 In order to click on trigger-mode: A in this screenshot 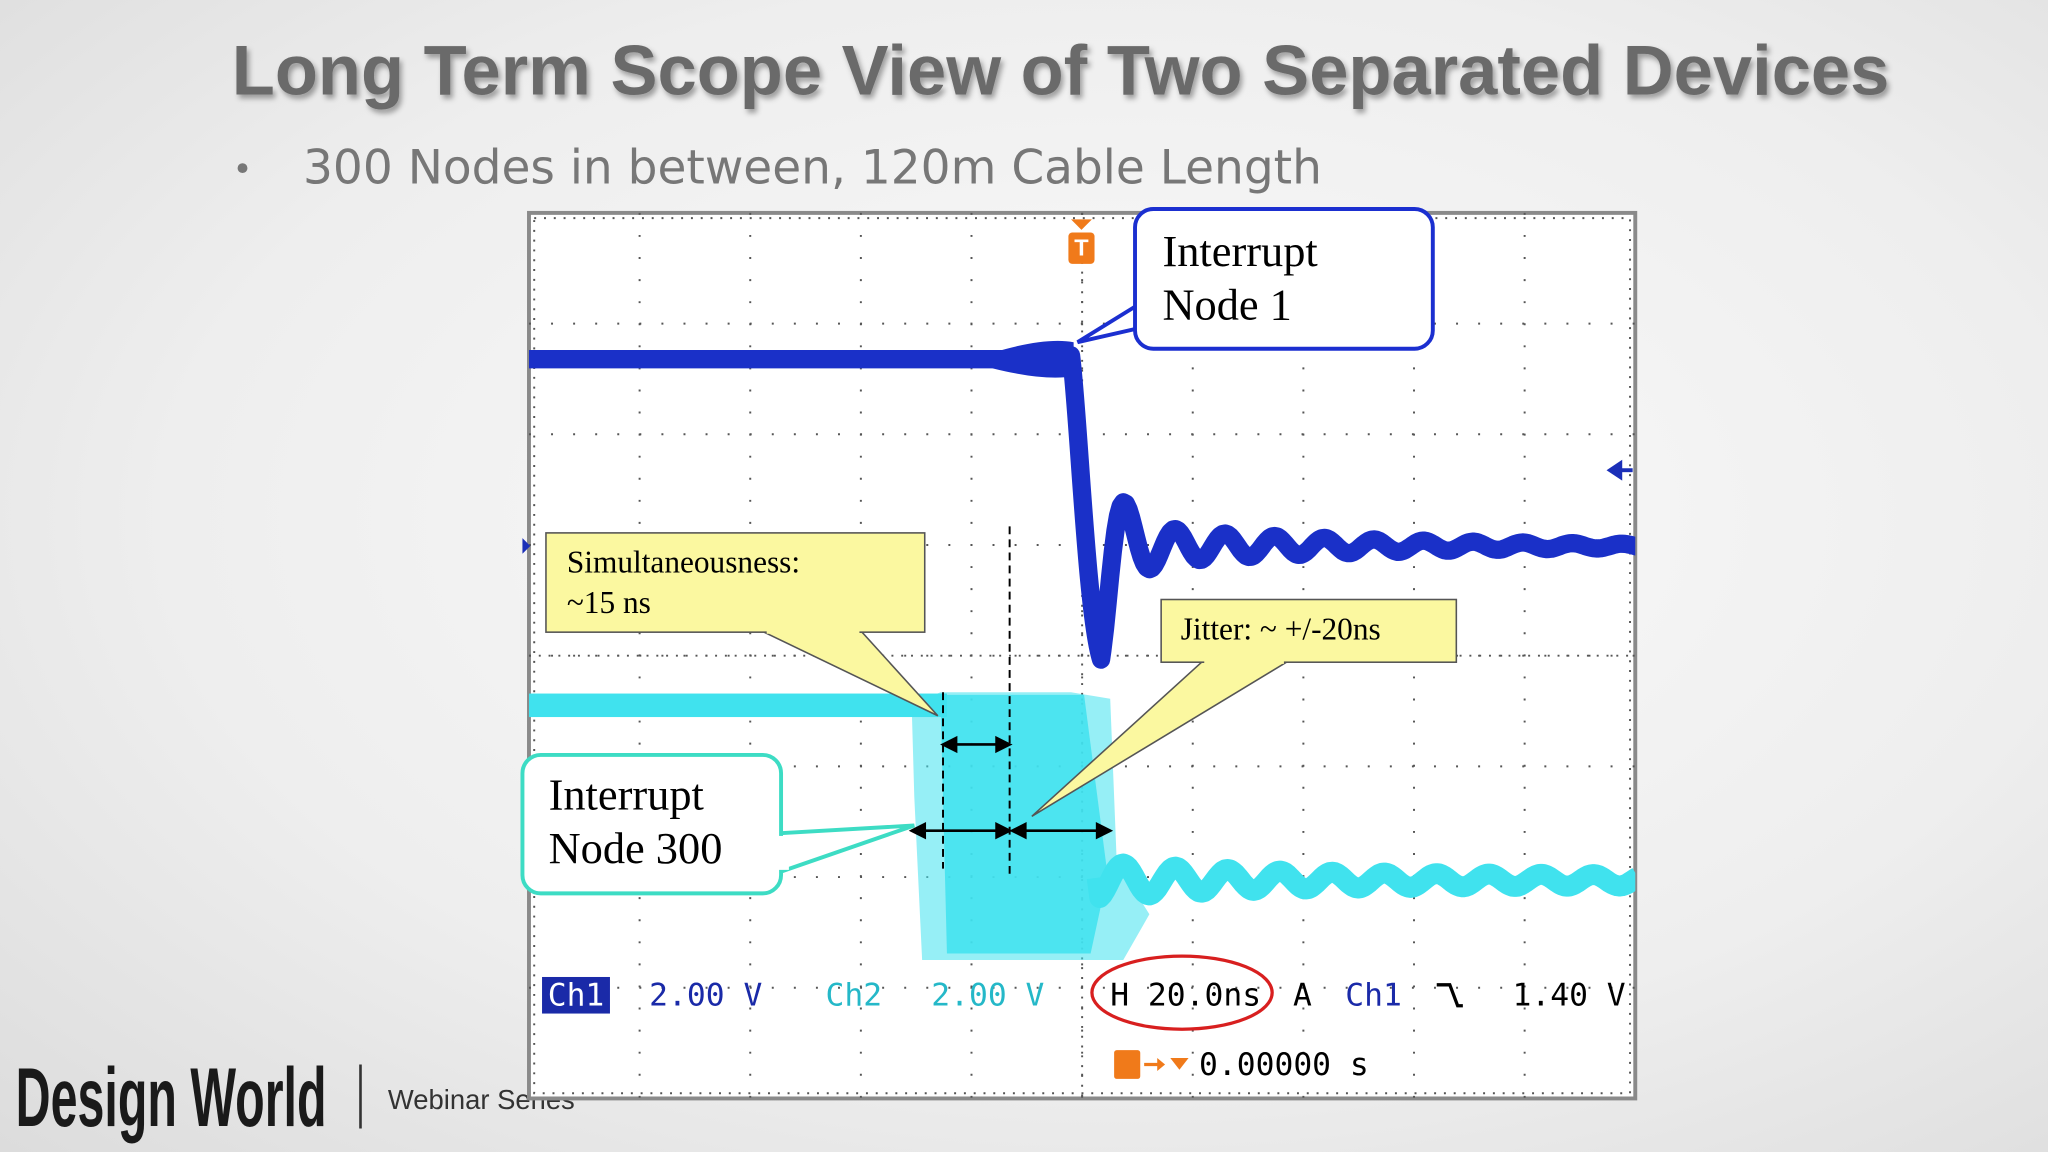, I will do `click(1302, 996)`.